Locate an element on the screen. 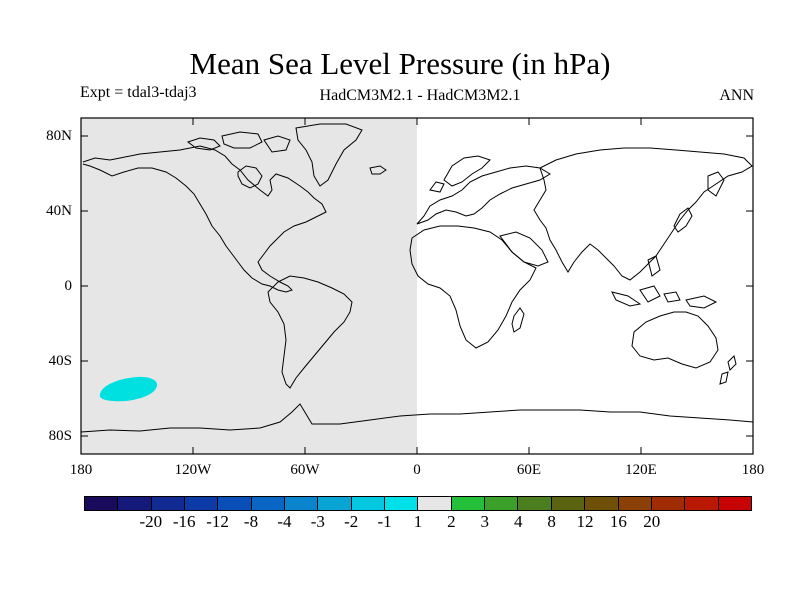 The height and width of the screenshot is (600, 800). map-title: Mean Sea Level Pressure (in hPa) is located at coordinates (400, 63).